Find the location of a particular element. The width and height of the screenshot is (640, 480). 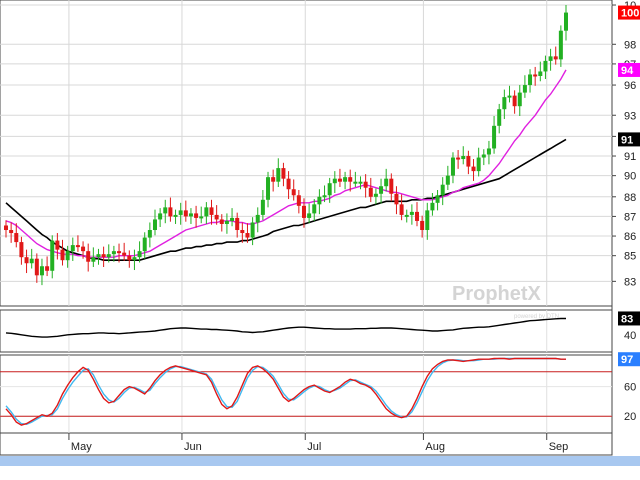

price-tick-label: 98 is located at coordinates (630, 45).